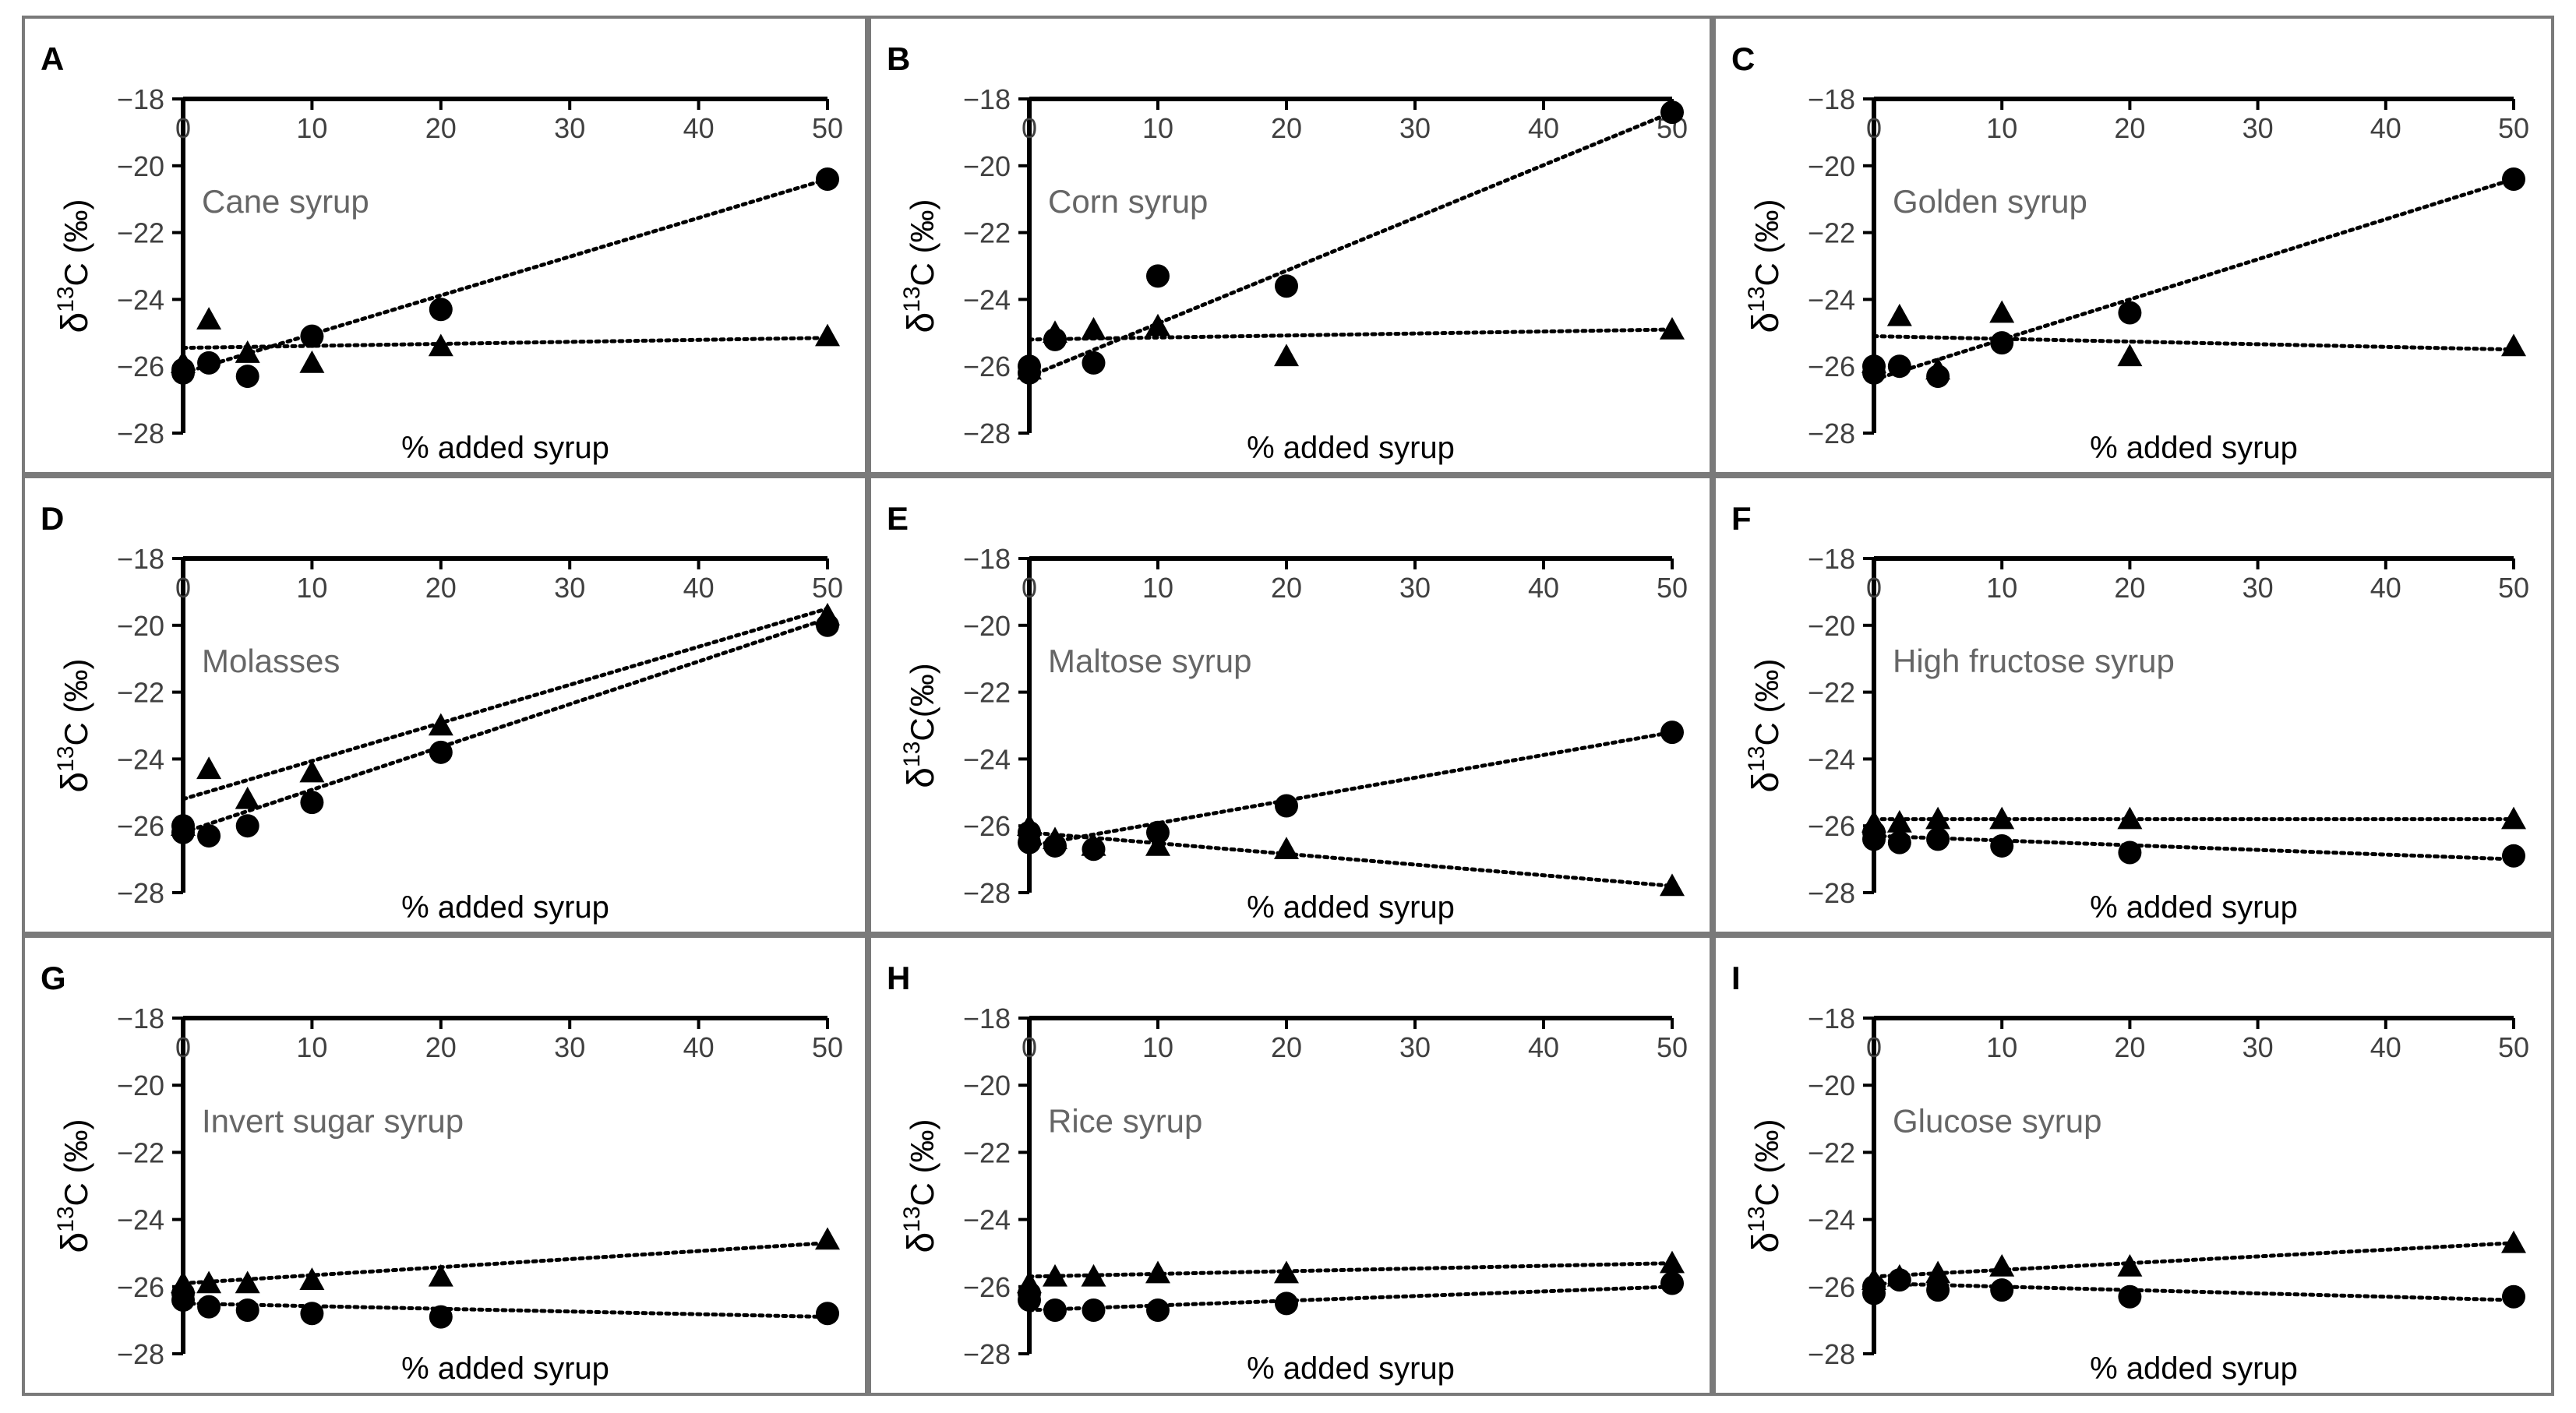 The height and width of the screenshot is (1413, 2576). Describe the element at coordinates (2034, 661) in the screenshot. I see `syrup-title: High fructose syrup` at that location.